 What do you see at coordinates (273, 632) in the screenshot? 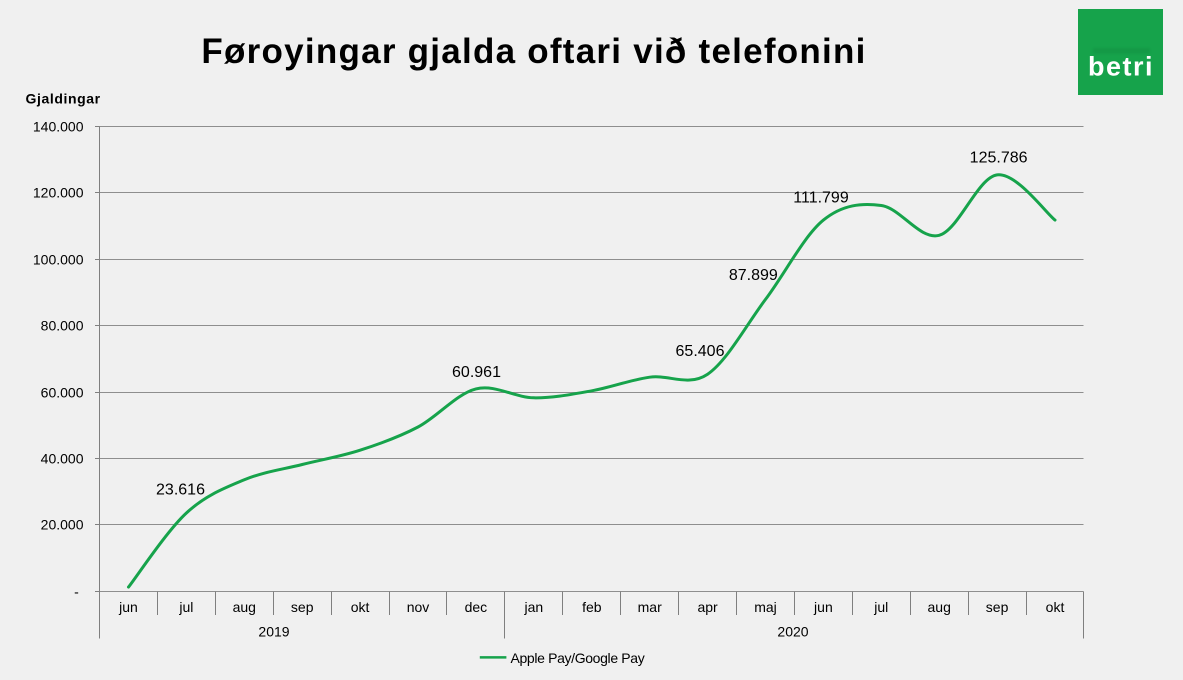
I see `svg-text: 2019` at bounding box center [273, 632].